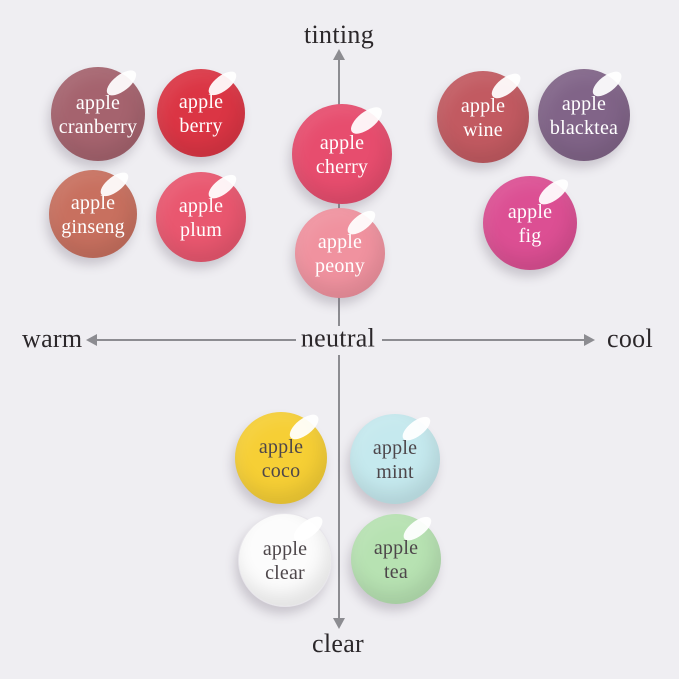  I want to click on swatch-label: apple berry, so click(201, 114).